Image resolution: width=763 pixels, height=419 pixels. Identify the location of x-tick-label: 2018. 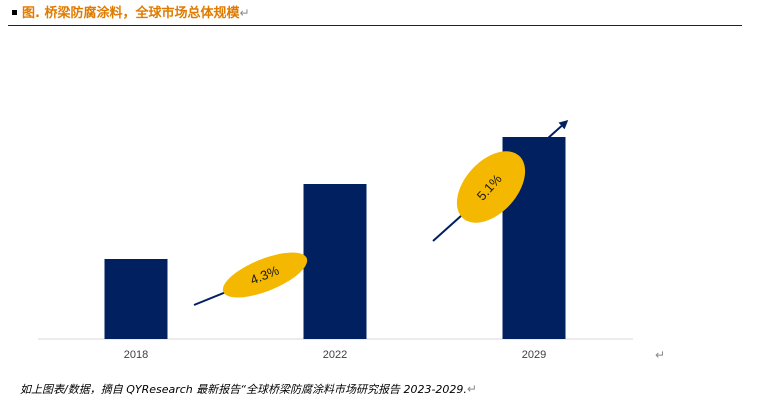
(136, 355).